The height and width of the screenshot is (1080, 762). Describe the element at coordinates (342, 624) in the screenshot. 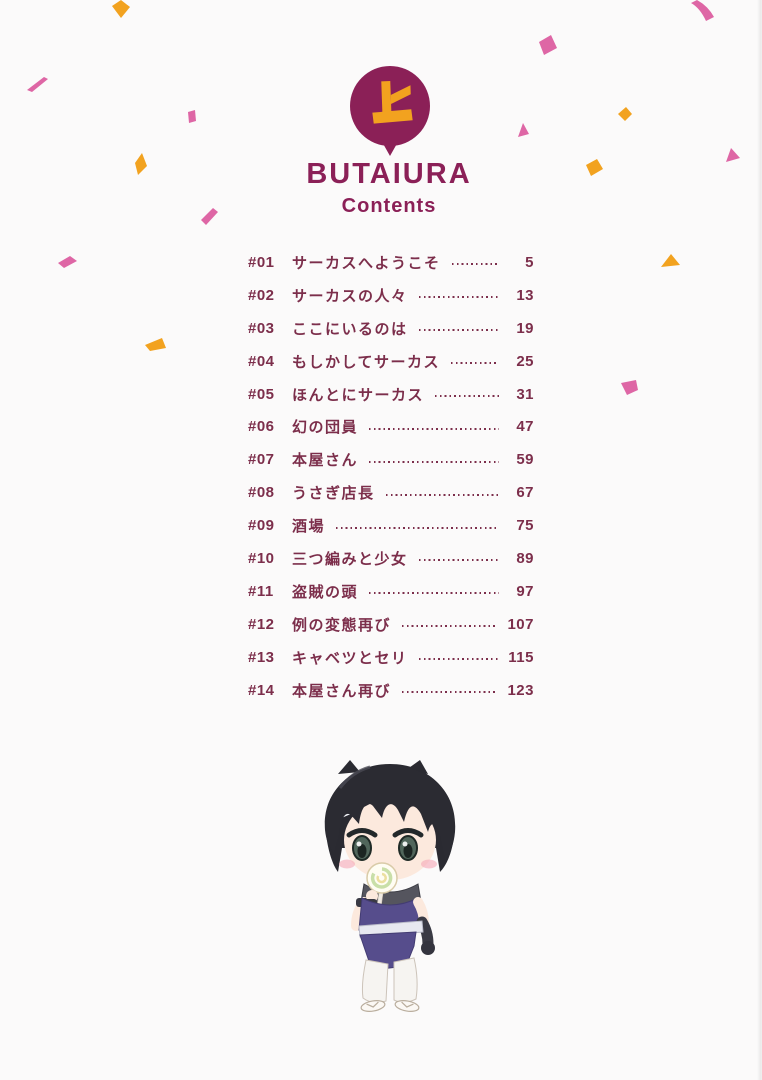

I see `chapter-title: 例の変態再び` at that location.